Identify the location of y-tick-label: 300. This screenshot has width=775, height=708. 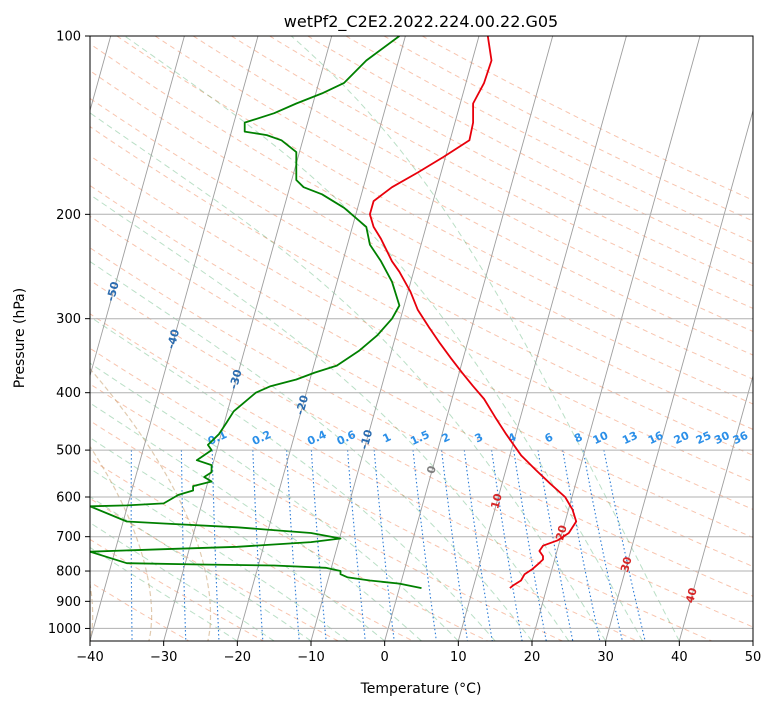
(68, 319).